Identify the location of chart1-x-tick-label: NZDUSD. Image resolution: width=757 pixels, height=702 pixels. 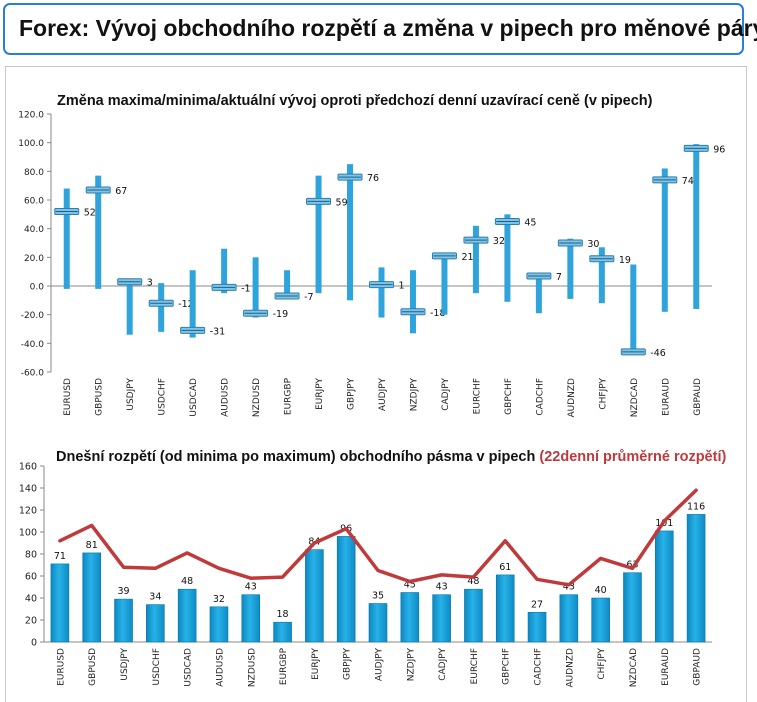
(257, 397).